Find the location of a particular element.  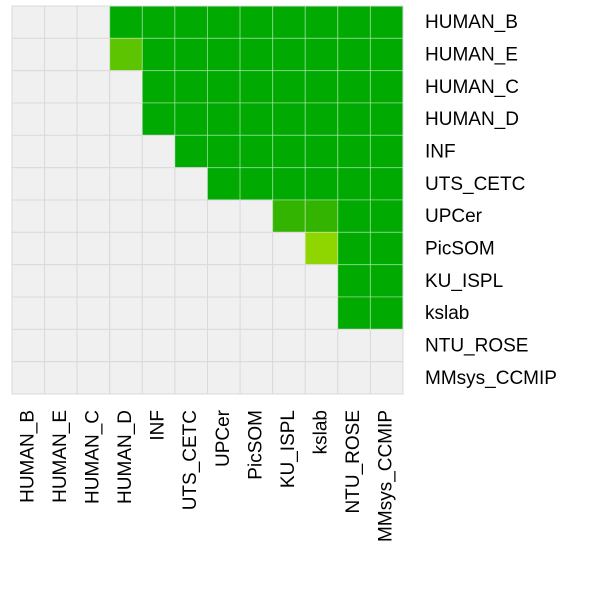

row-label: HUMAN_D is located at coordinates (472, 119).